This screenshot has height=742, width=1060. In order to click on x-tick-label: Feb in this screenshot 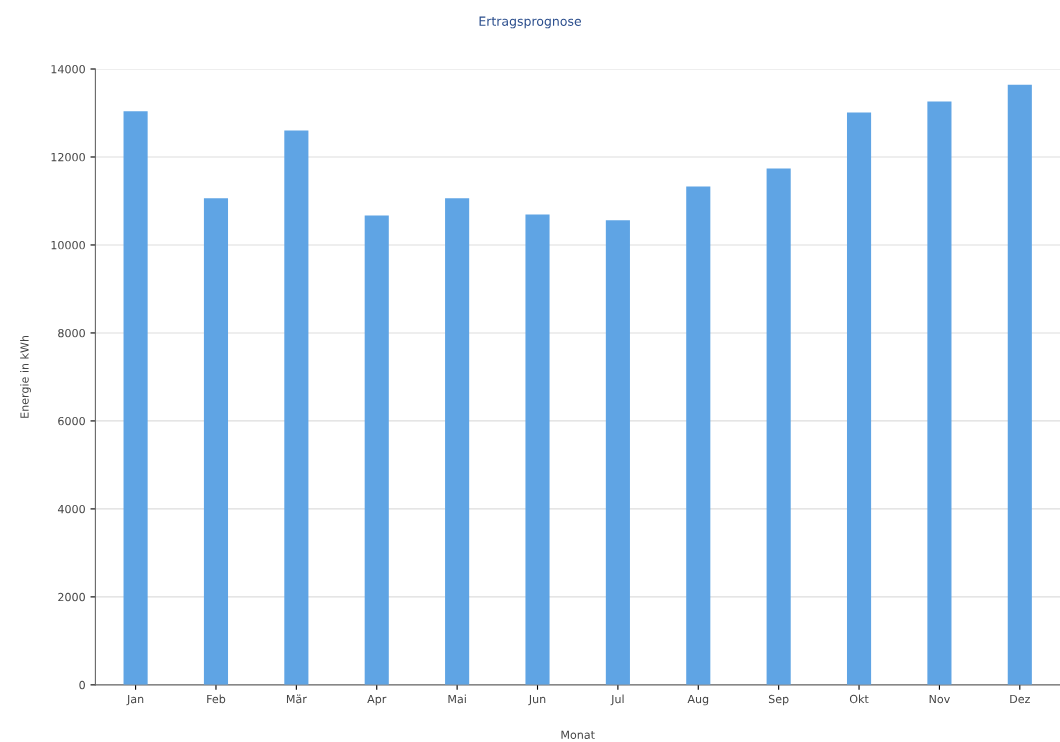, I will do `click(216, 699)`.